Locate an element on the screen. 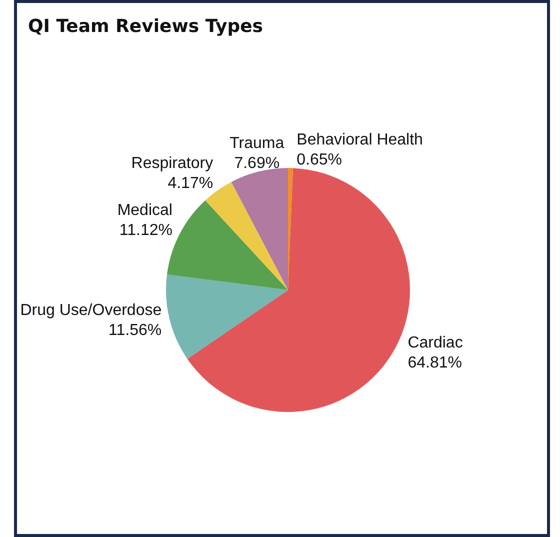  slice-label: Medical is located at coordinates (144, 210).